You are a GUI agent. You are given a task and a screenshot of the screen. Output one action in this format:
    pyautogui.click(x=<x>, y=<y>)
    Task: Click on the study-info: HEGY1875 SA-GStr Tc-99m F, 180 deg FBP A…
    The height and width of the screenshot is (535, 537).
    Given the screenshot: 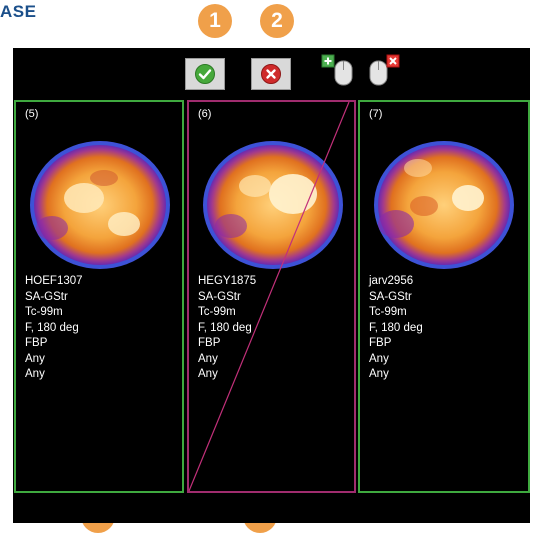 What is the action you would take?
    pyautogui.click(x=227, y=328)
    